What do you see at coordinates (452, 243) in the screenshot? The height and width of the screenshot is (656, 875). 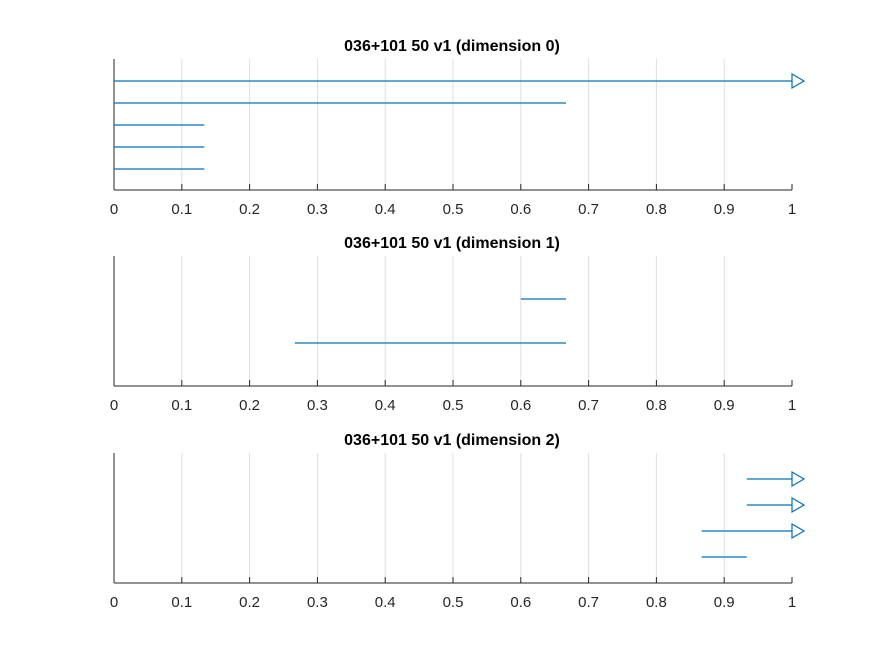 I see `panel-title: 036+101 50 v1 (dimension 1)` at bounding box center [452, 243].